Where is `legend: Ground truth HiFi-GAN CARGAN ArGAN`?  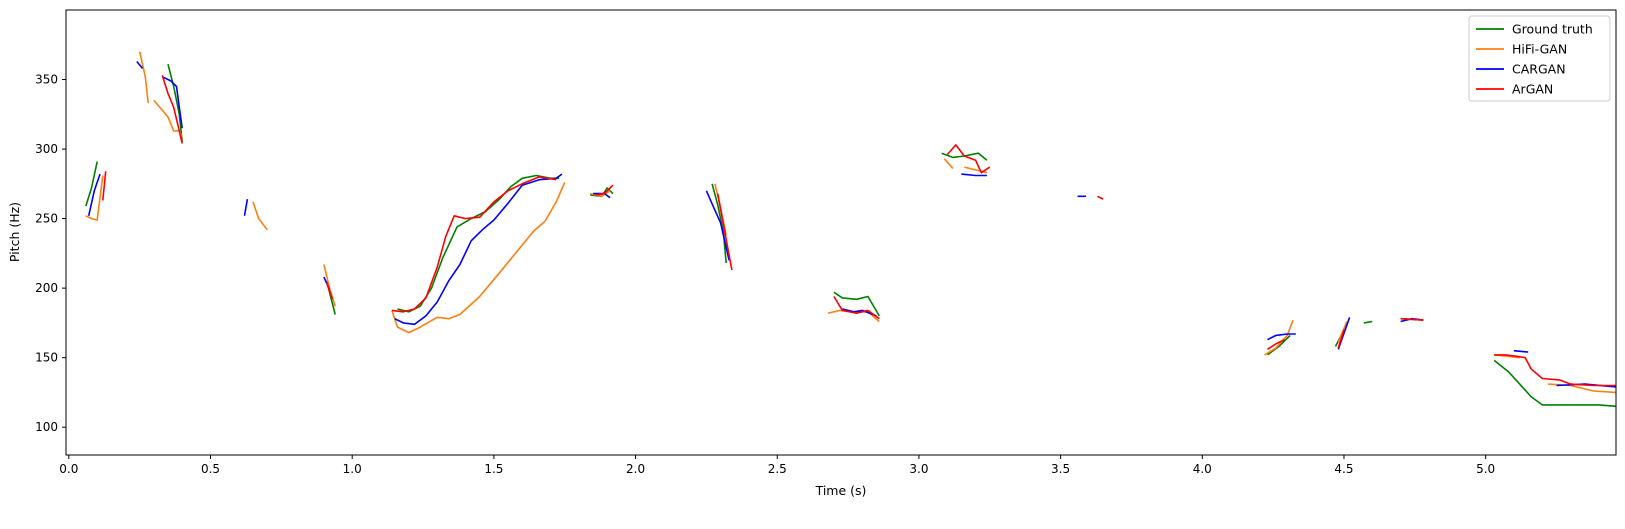
legend: Ground truth HiFi-GAN CARGAN ArGAN is located at coordinates (1539, 58).